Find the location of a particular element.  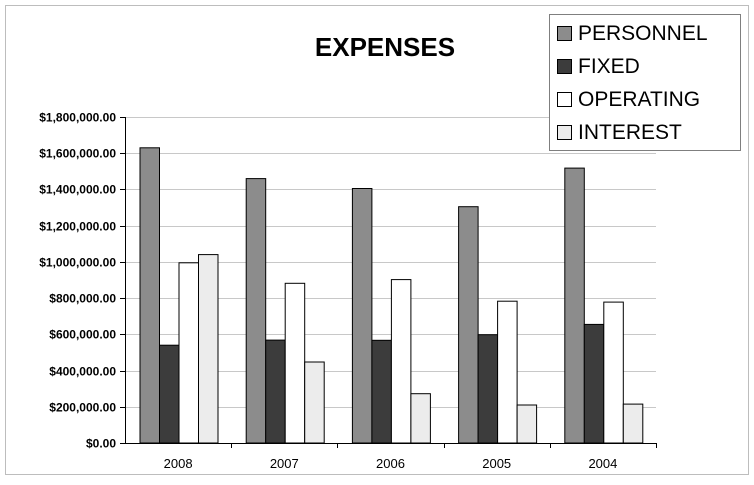

x-tick-label: 2004 is located at coordinates (602, 463).